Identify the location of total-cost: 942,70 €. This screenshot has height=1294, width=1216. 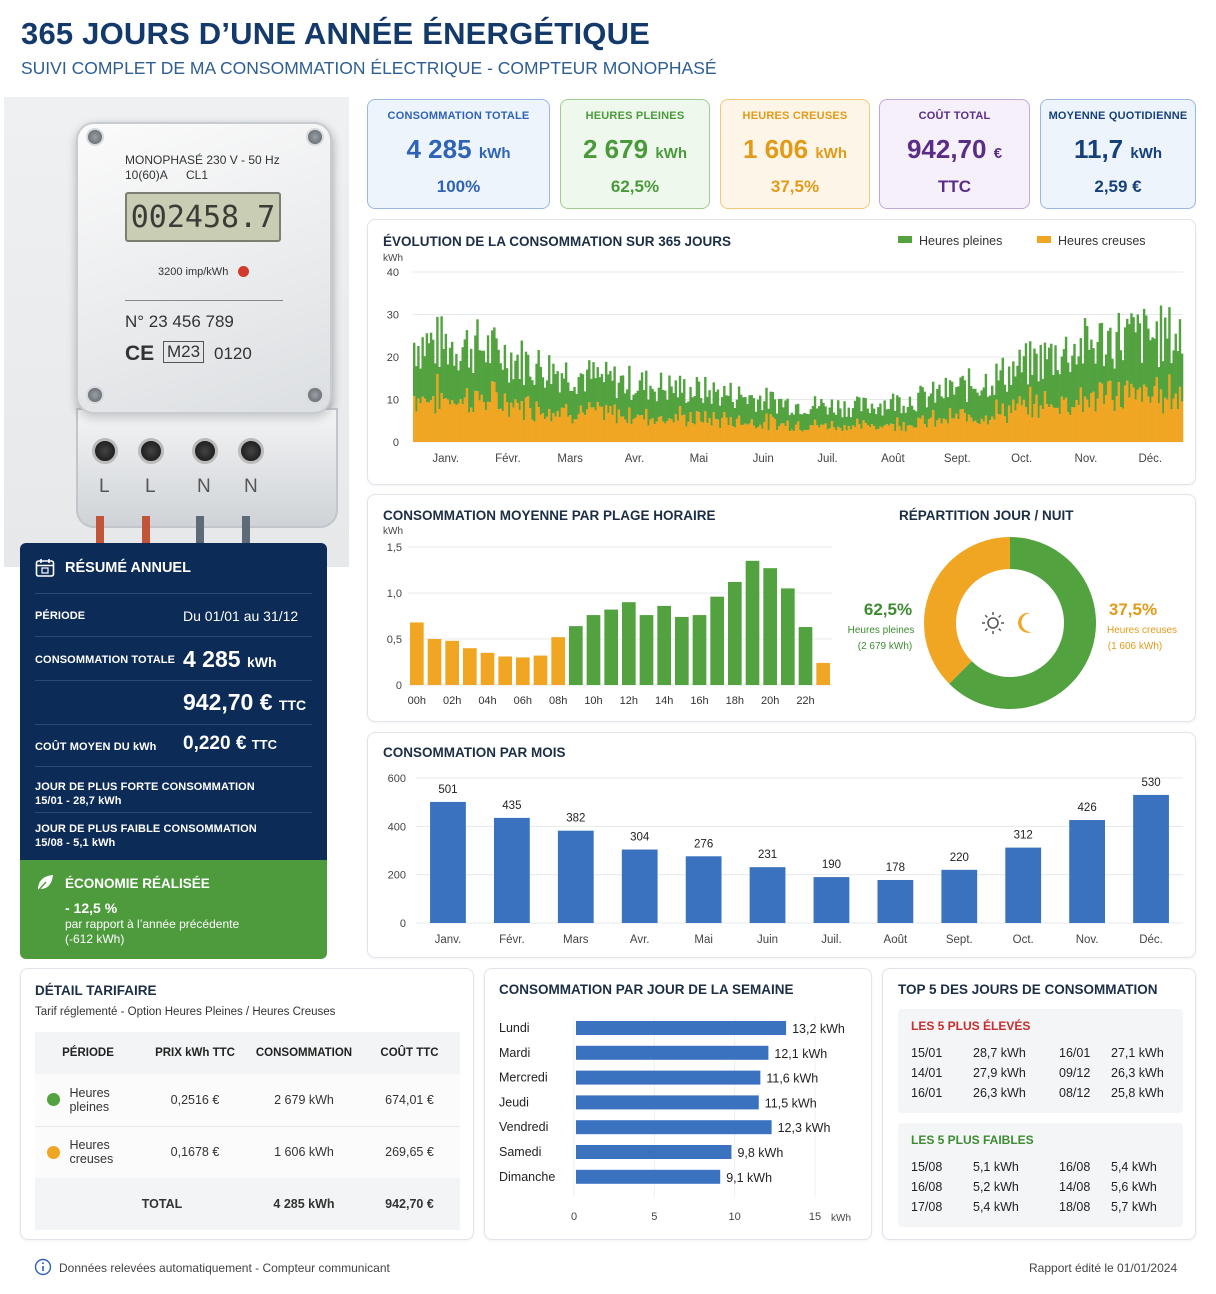
(409, 1204).